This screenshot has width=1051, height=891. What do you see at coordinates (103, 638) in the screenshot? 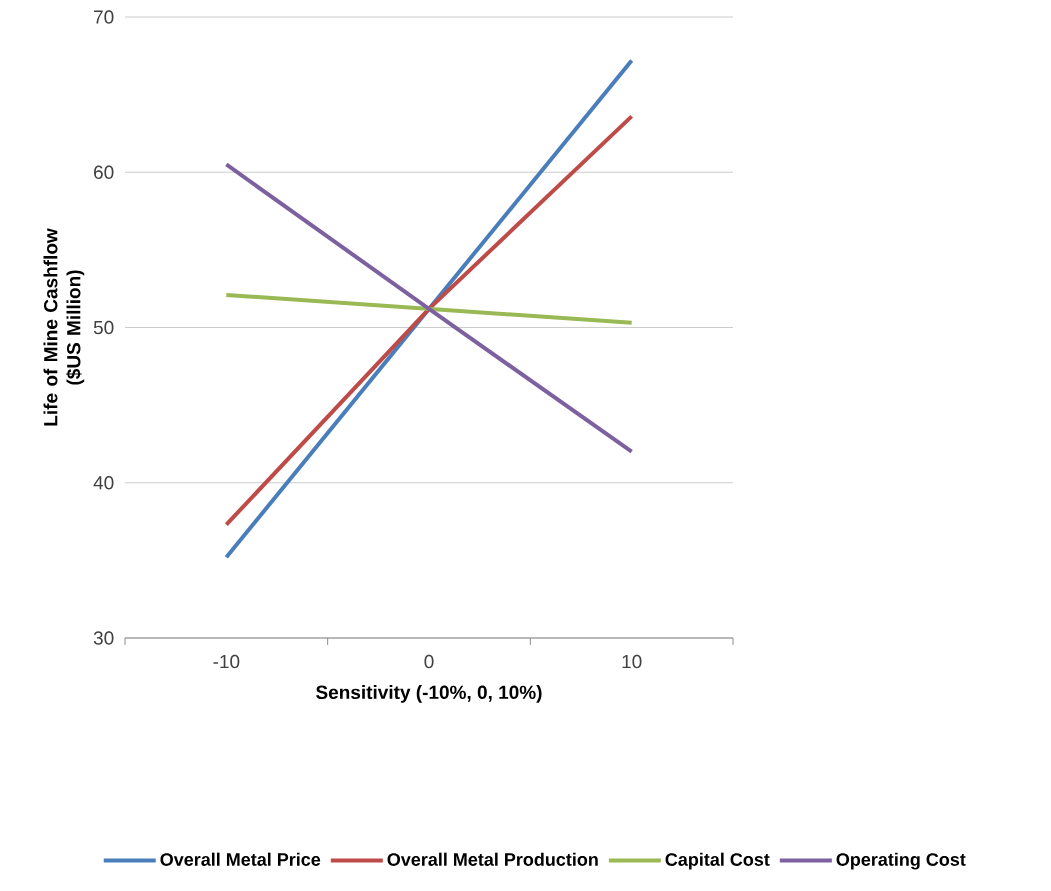
I see `y-tick-label: 30` at bounding box center [103, 638].